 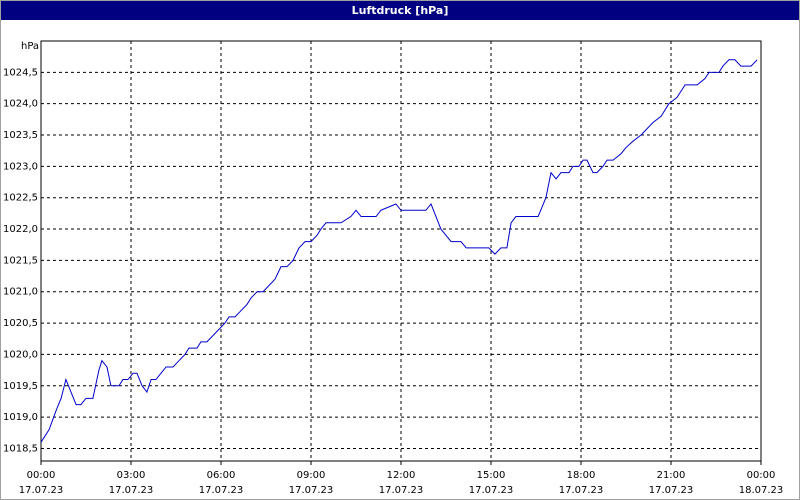 What do you see at coordinates (221, 475) in the screenshot?
I see `x-tick-label: 06:00` at bounding box center [221, 475].